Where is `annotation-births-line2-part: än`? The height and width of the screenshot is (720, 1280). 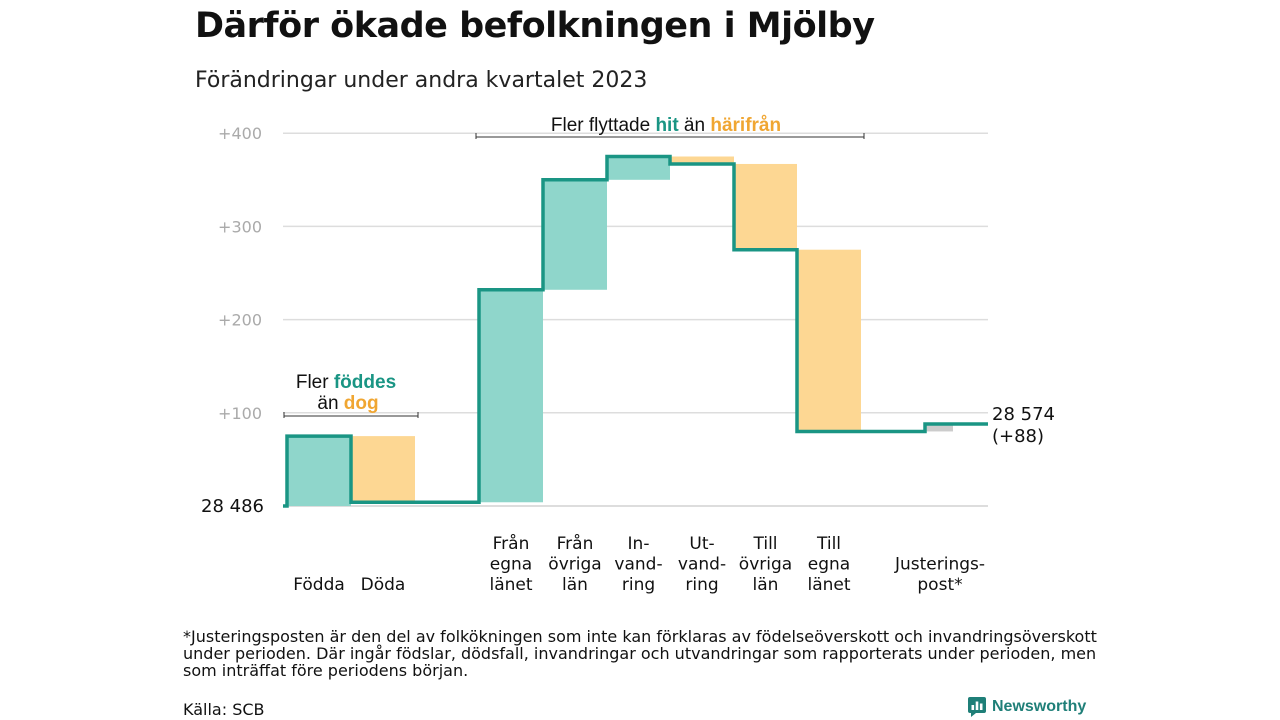
annotation-births-line2-part: än is located at coordinates (330, 403).